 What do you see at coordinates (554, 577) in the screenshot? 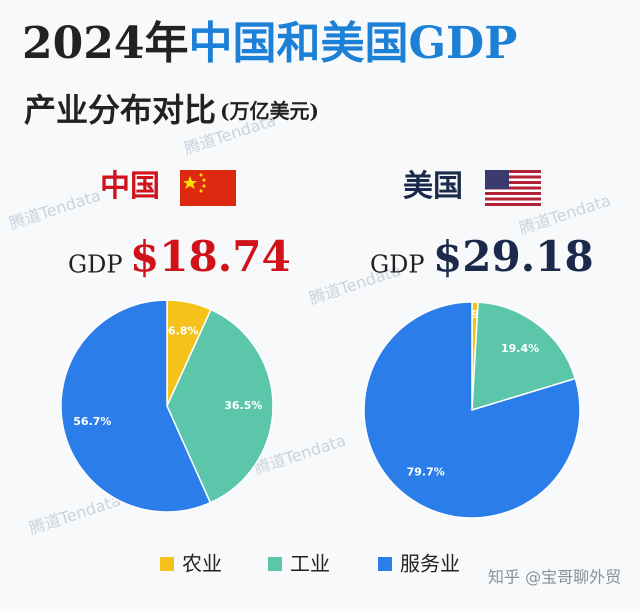
I see `source-watermark: 知乎 @宝哥聊外贸` at bounding box center [554, 577].